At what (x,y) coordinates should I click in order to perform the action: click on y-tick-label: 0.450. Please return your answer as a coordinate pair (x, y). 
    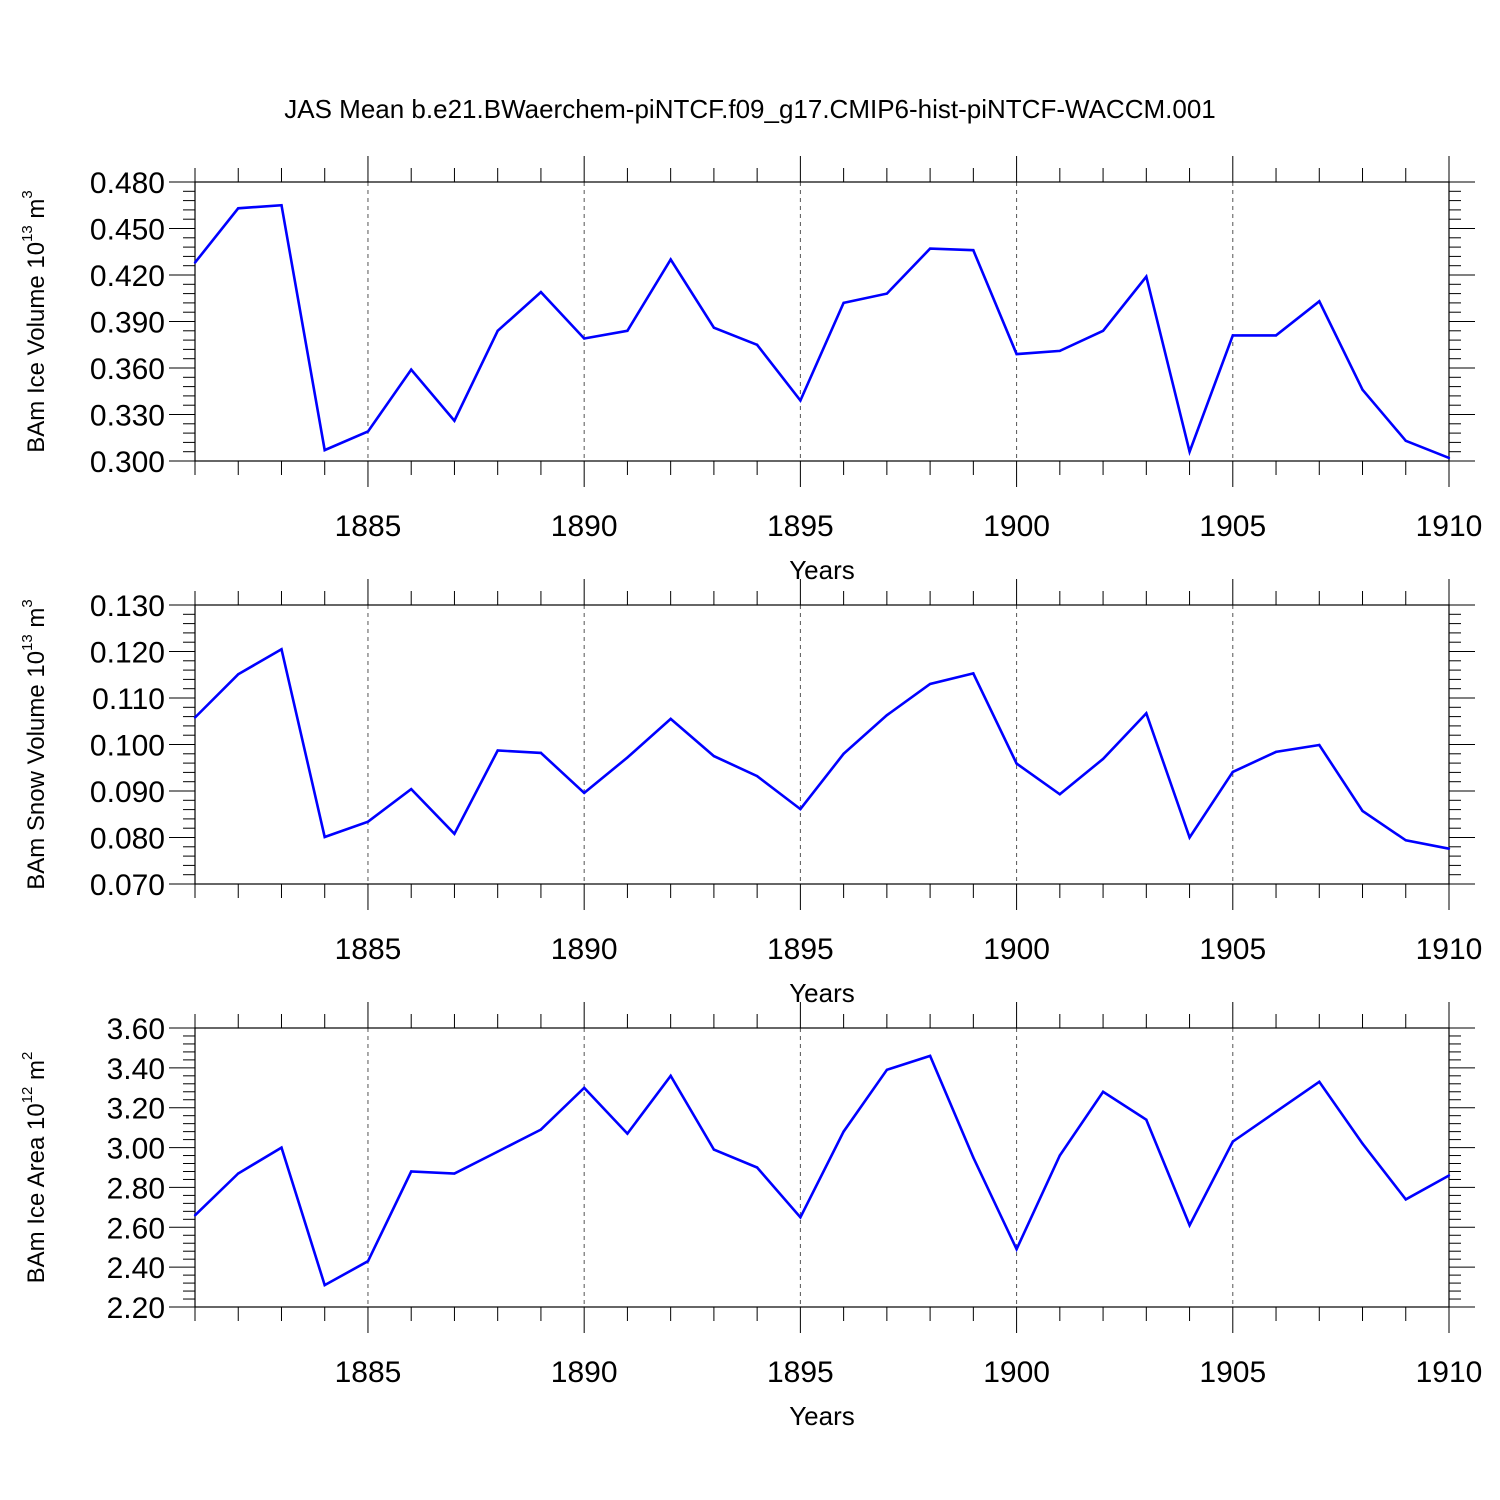
    Looking at the image, I should click on (127, 230).